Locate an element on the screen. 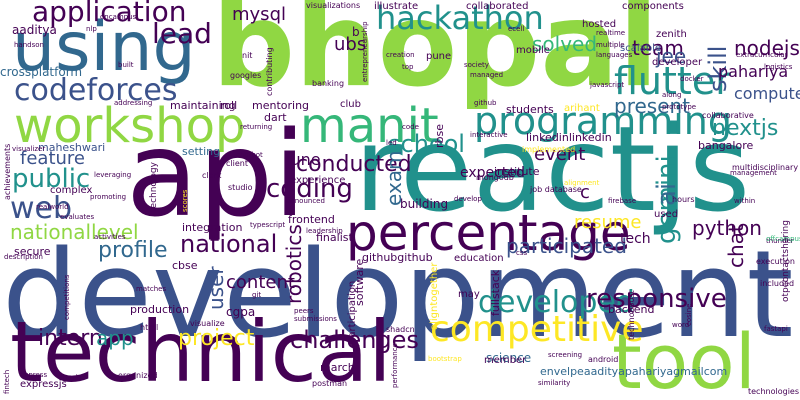  word-description: description is located at coordinates (23, 257).